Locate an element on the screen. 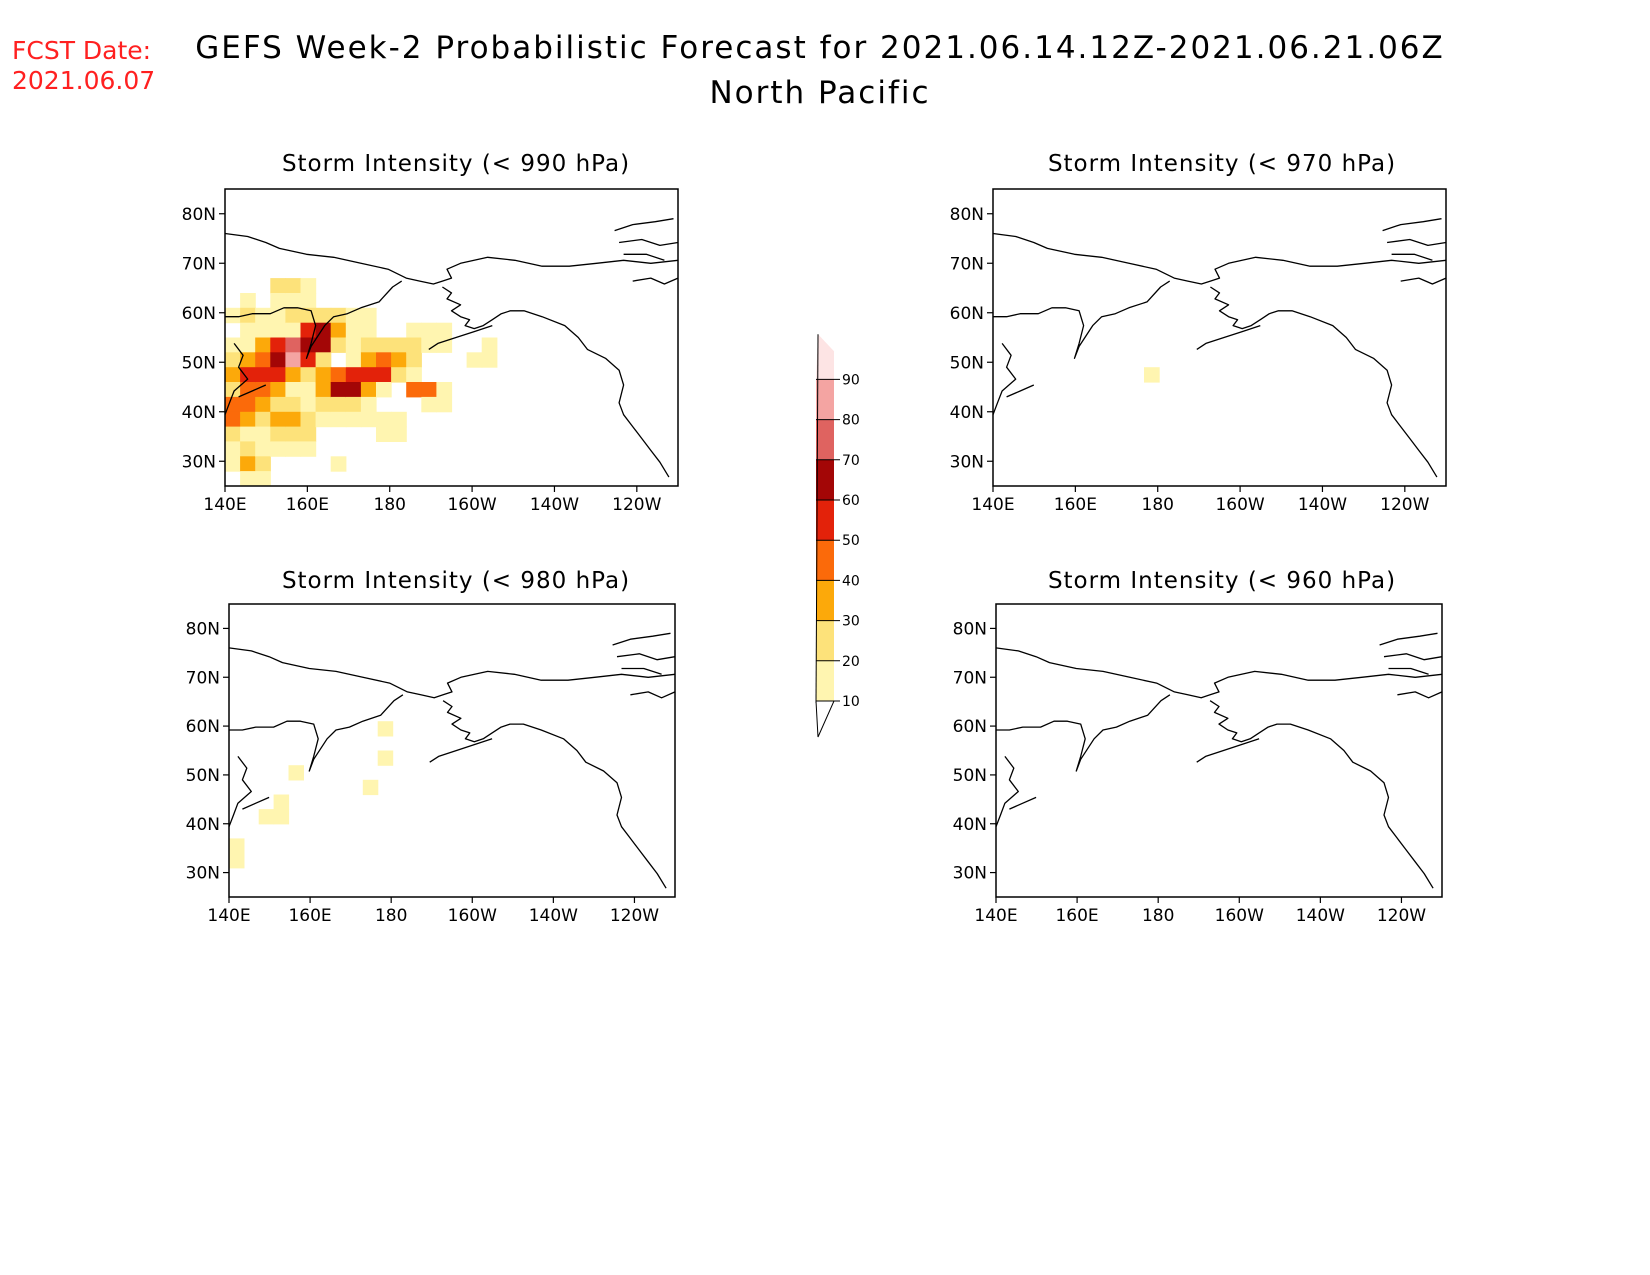 The image size is (1650, 1275). panel-title-960: Storm Intensity (< 960 hPa) is located at coordinates (1222, 581).